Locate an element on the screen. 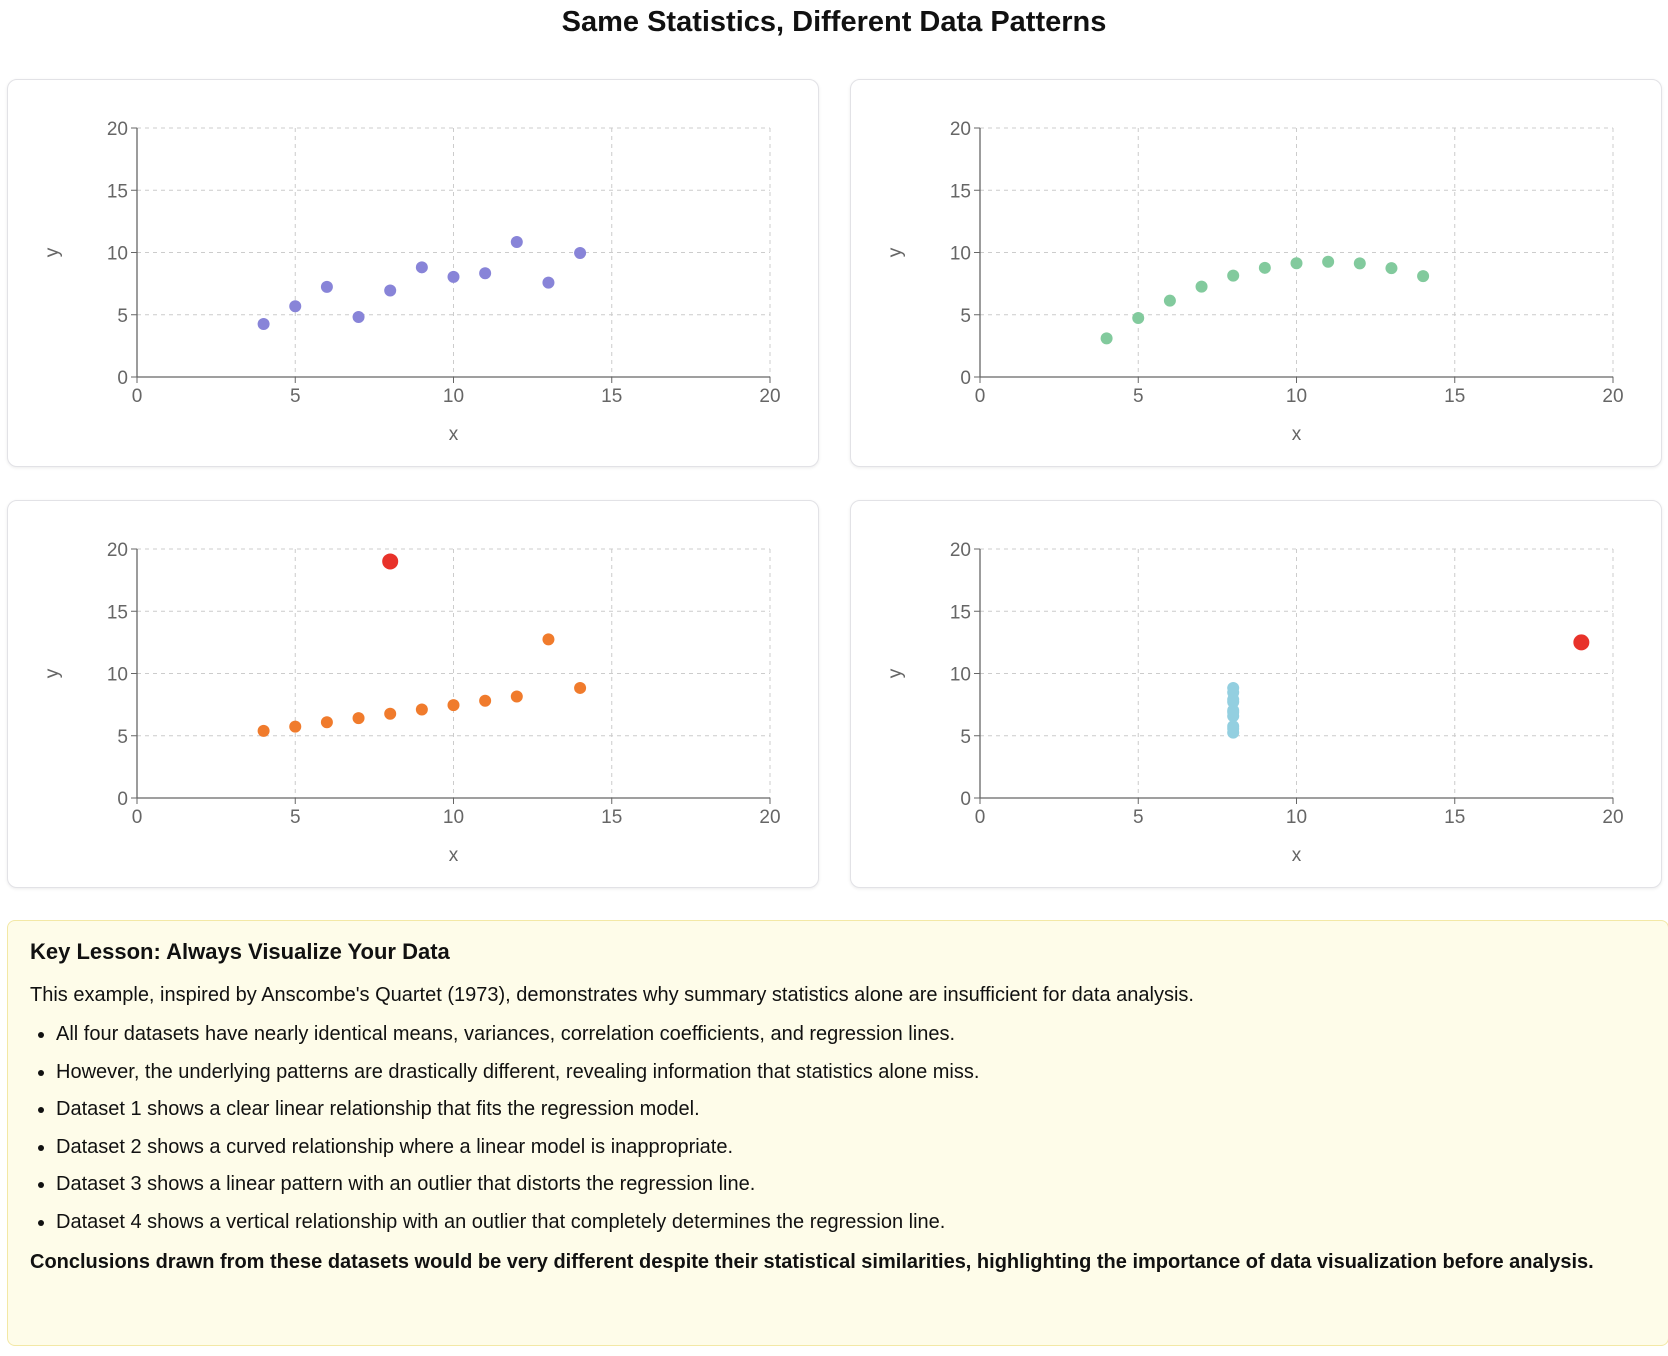 The height and width of the screenshot is (1356, 1668). scatter-chart-2: 0 5 10 15 20 0 5 10 15 20 x y is located at coordinates (1254, 282).